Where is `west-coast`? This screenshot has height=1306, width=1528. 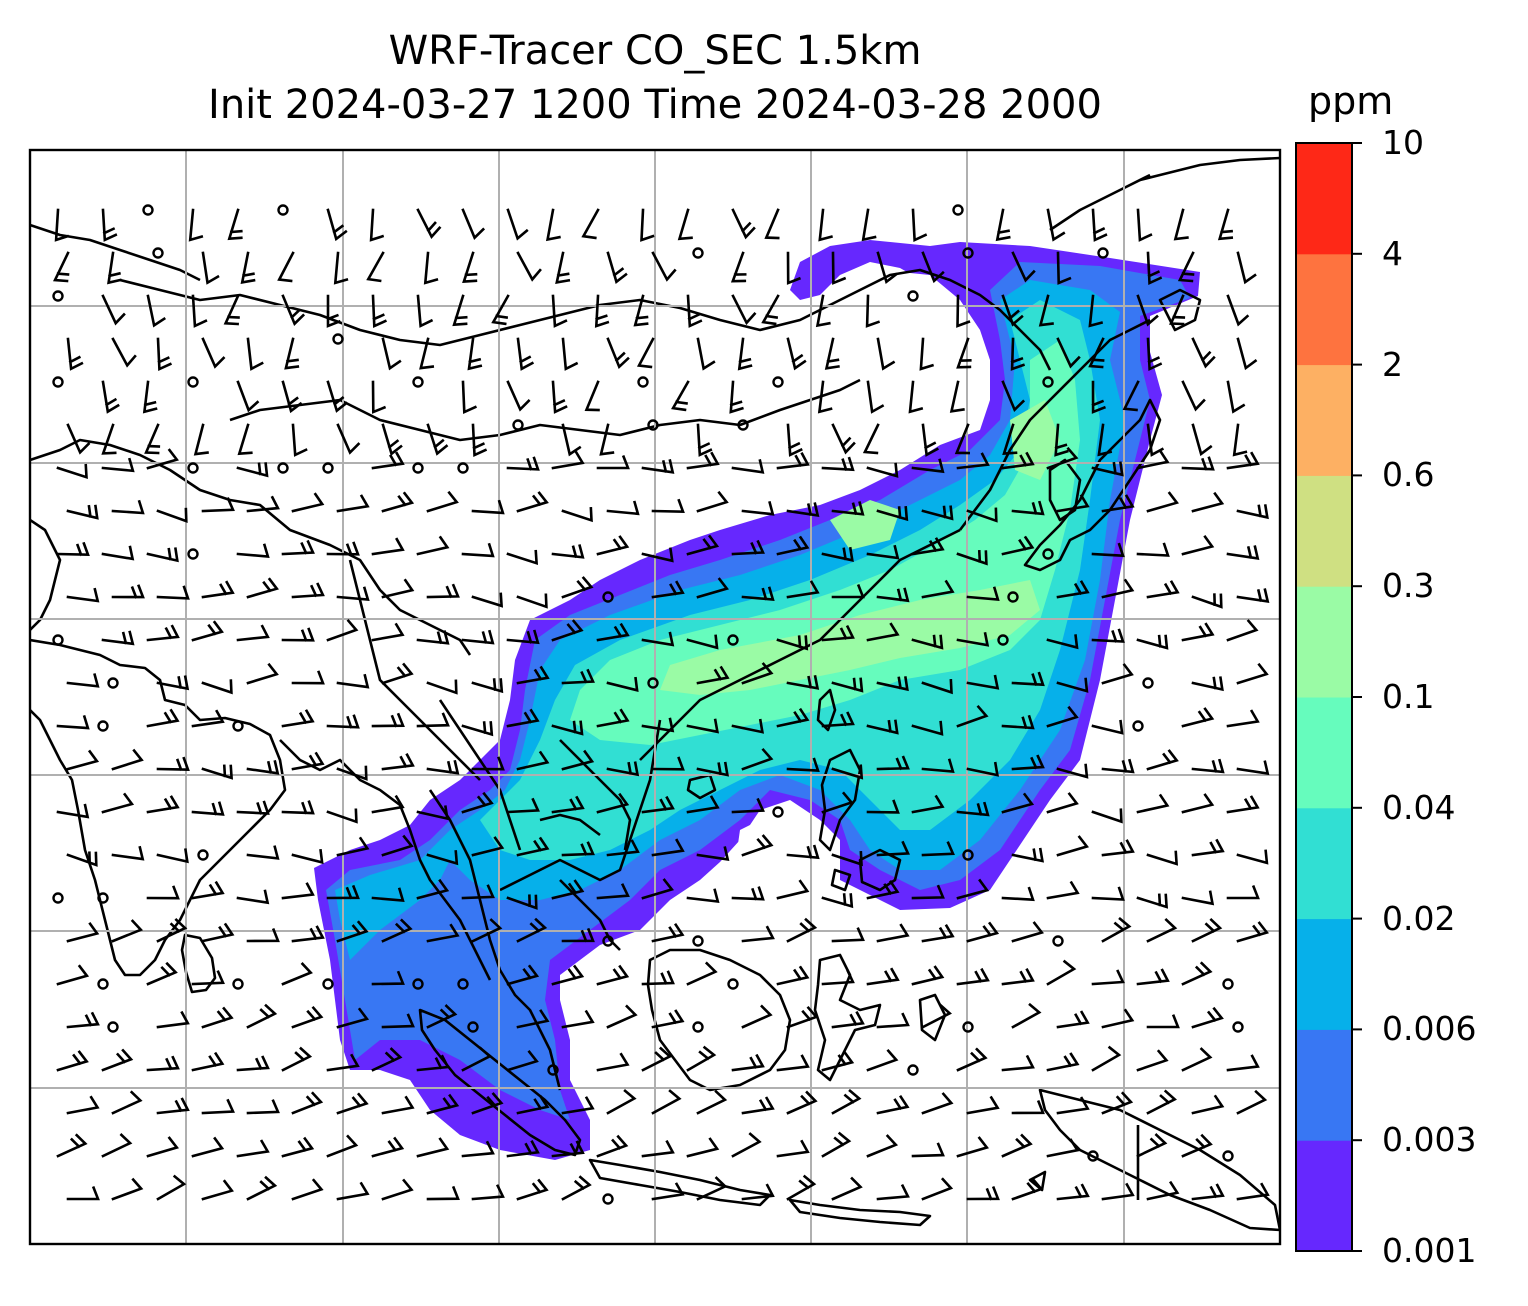
west-coast is located at coordinates (46, 574).